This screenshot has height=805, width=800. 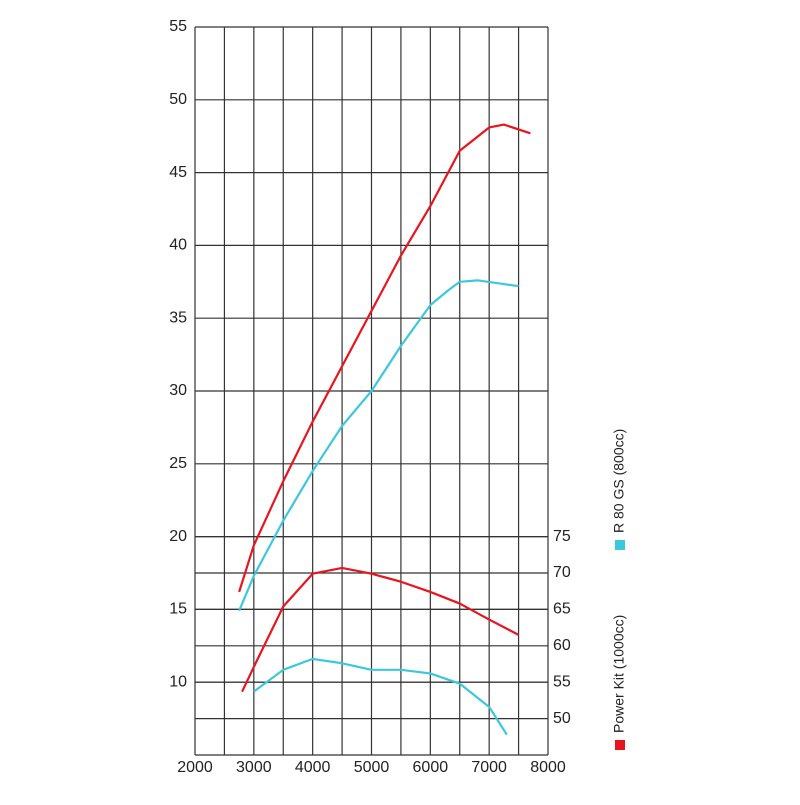 What do you see at coordinates (178, 172) in the screenshot?
I see `y-tick-label: 45` at bounding box center [178, 172].